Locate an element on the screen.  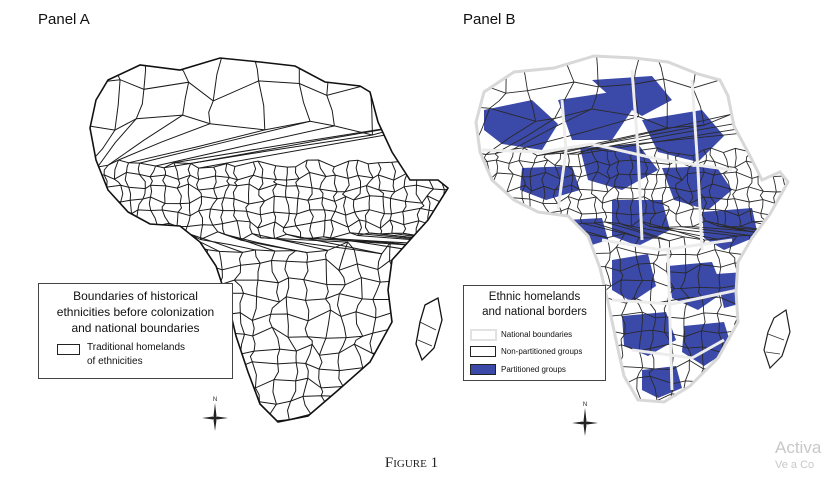
figure-caption: Figure 1 is located at coordinates (411, 463).